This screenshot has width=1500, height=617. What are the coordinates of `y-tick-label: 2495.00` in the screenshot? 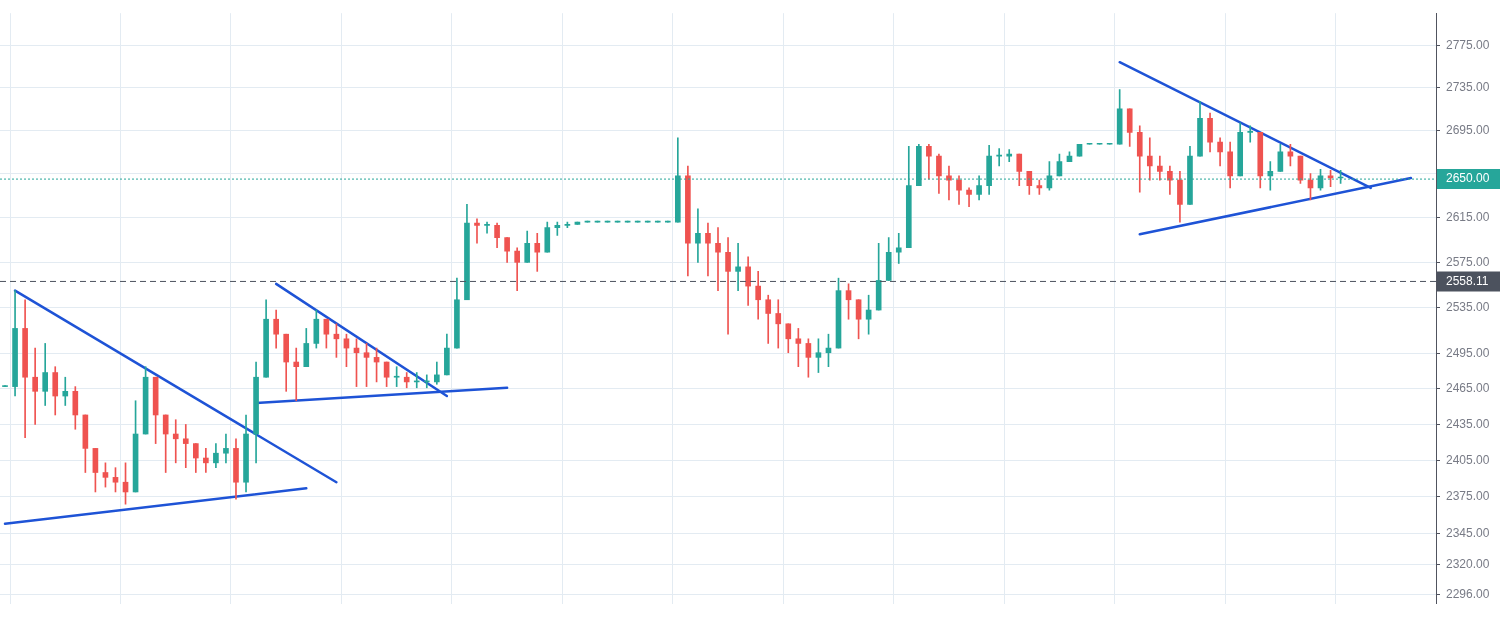 It's located at (1468, 353).